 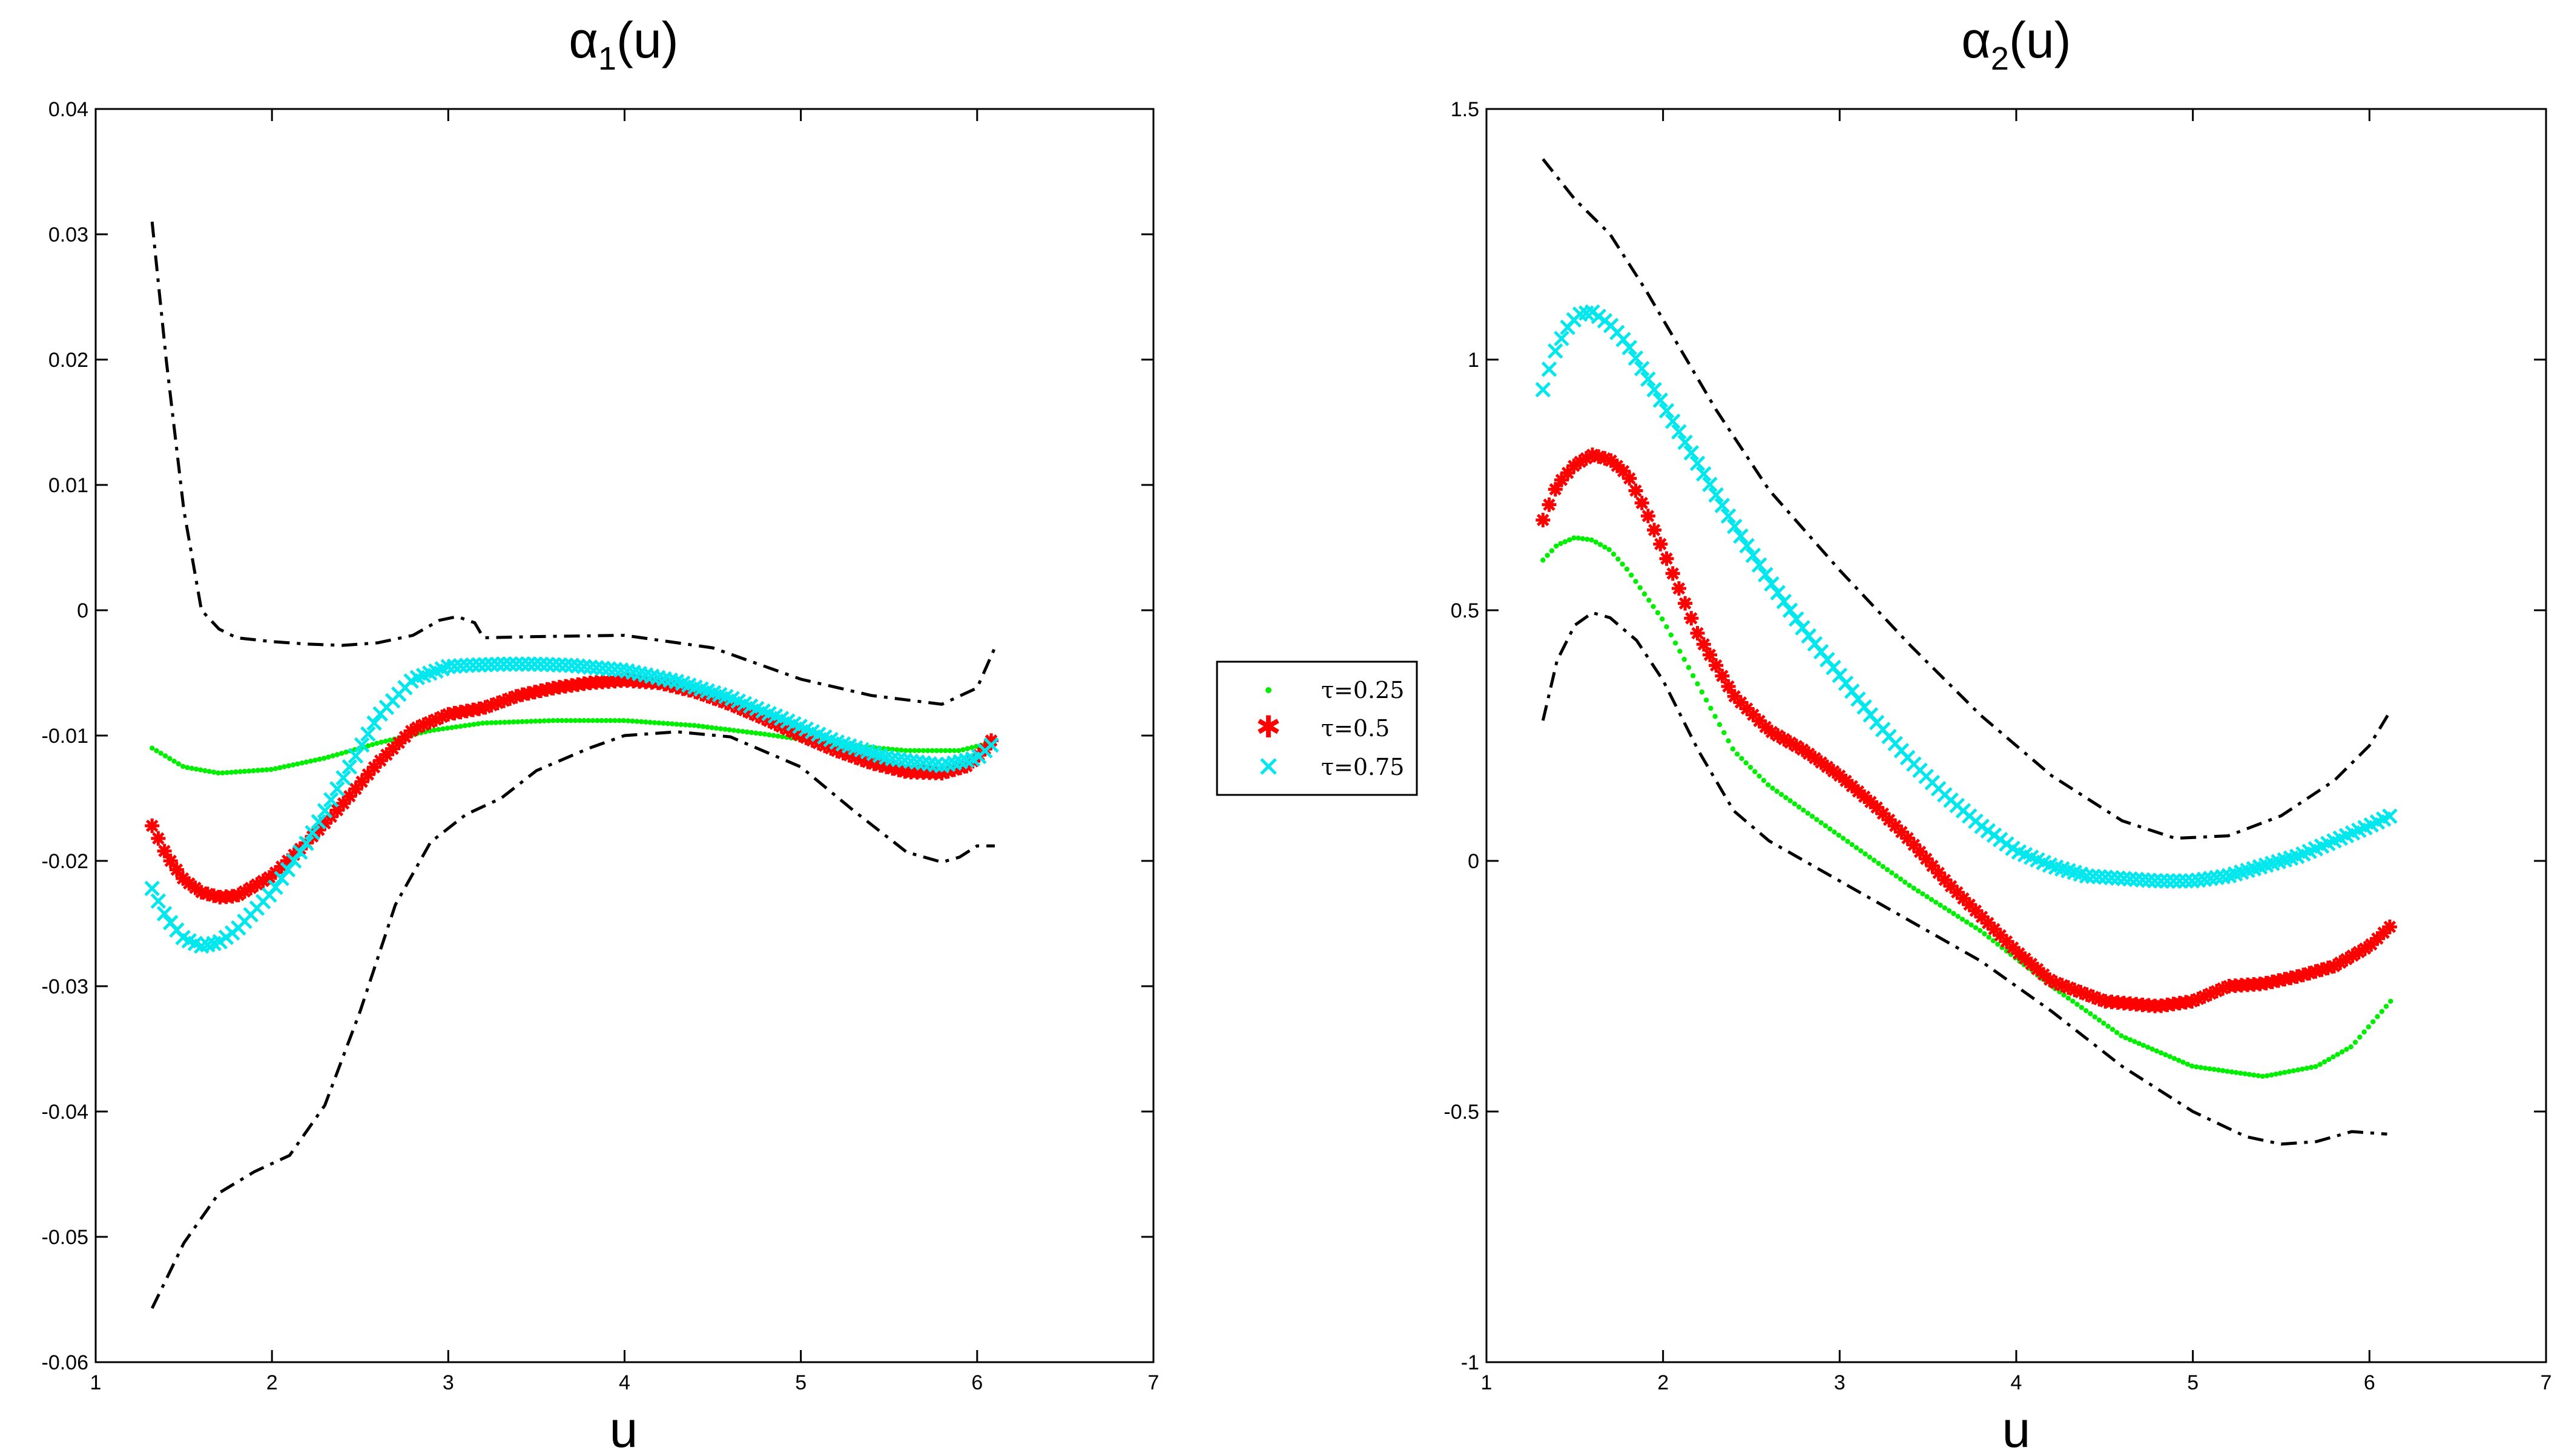 I want to click on x-tick-label: 7, so click(x=2546, y=1382).